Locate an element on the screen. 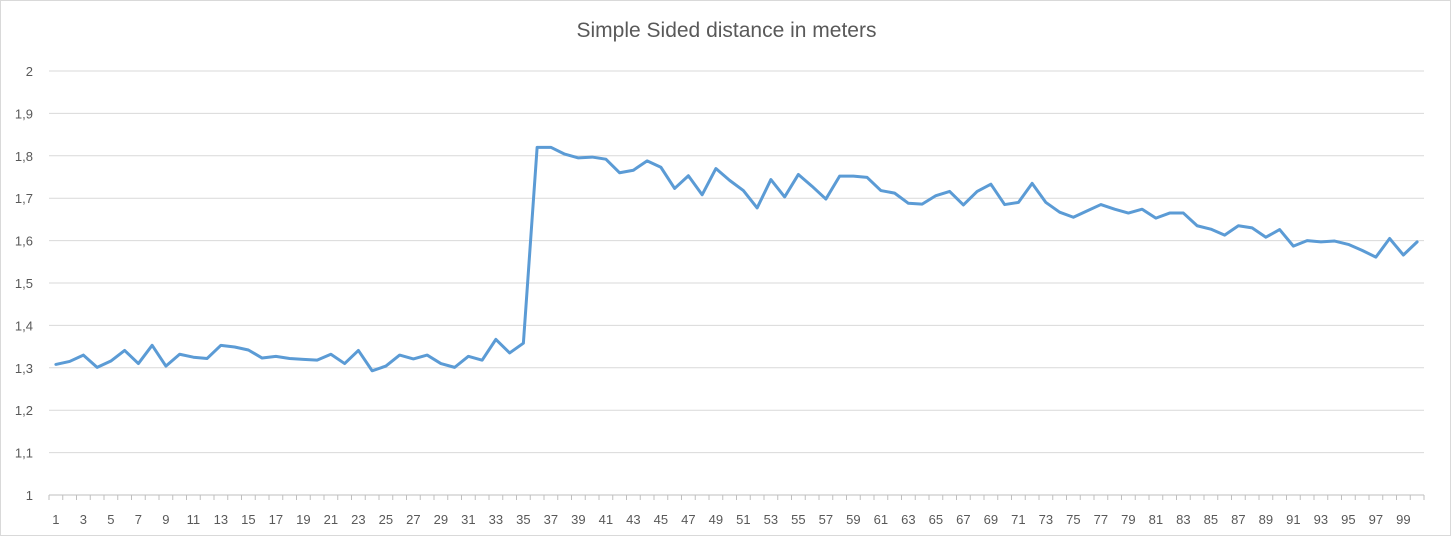 The image size is (1451, 537). x-tick-label: 13 is located at coordinates (221, 519).